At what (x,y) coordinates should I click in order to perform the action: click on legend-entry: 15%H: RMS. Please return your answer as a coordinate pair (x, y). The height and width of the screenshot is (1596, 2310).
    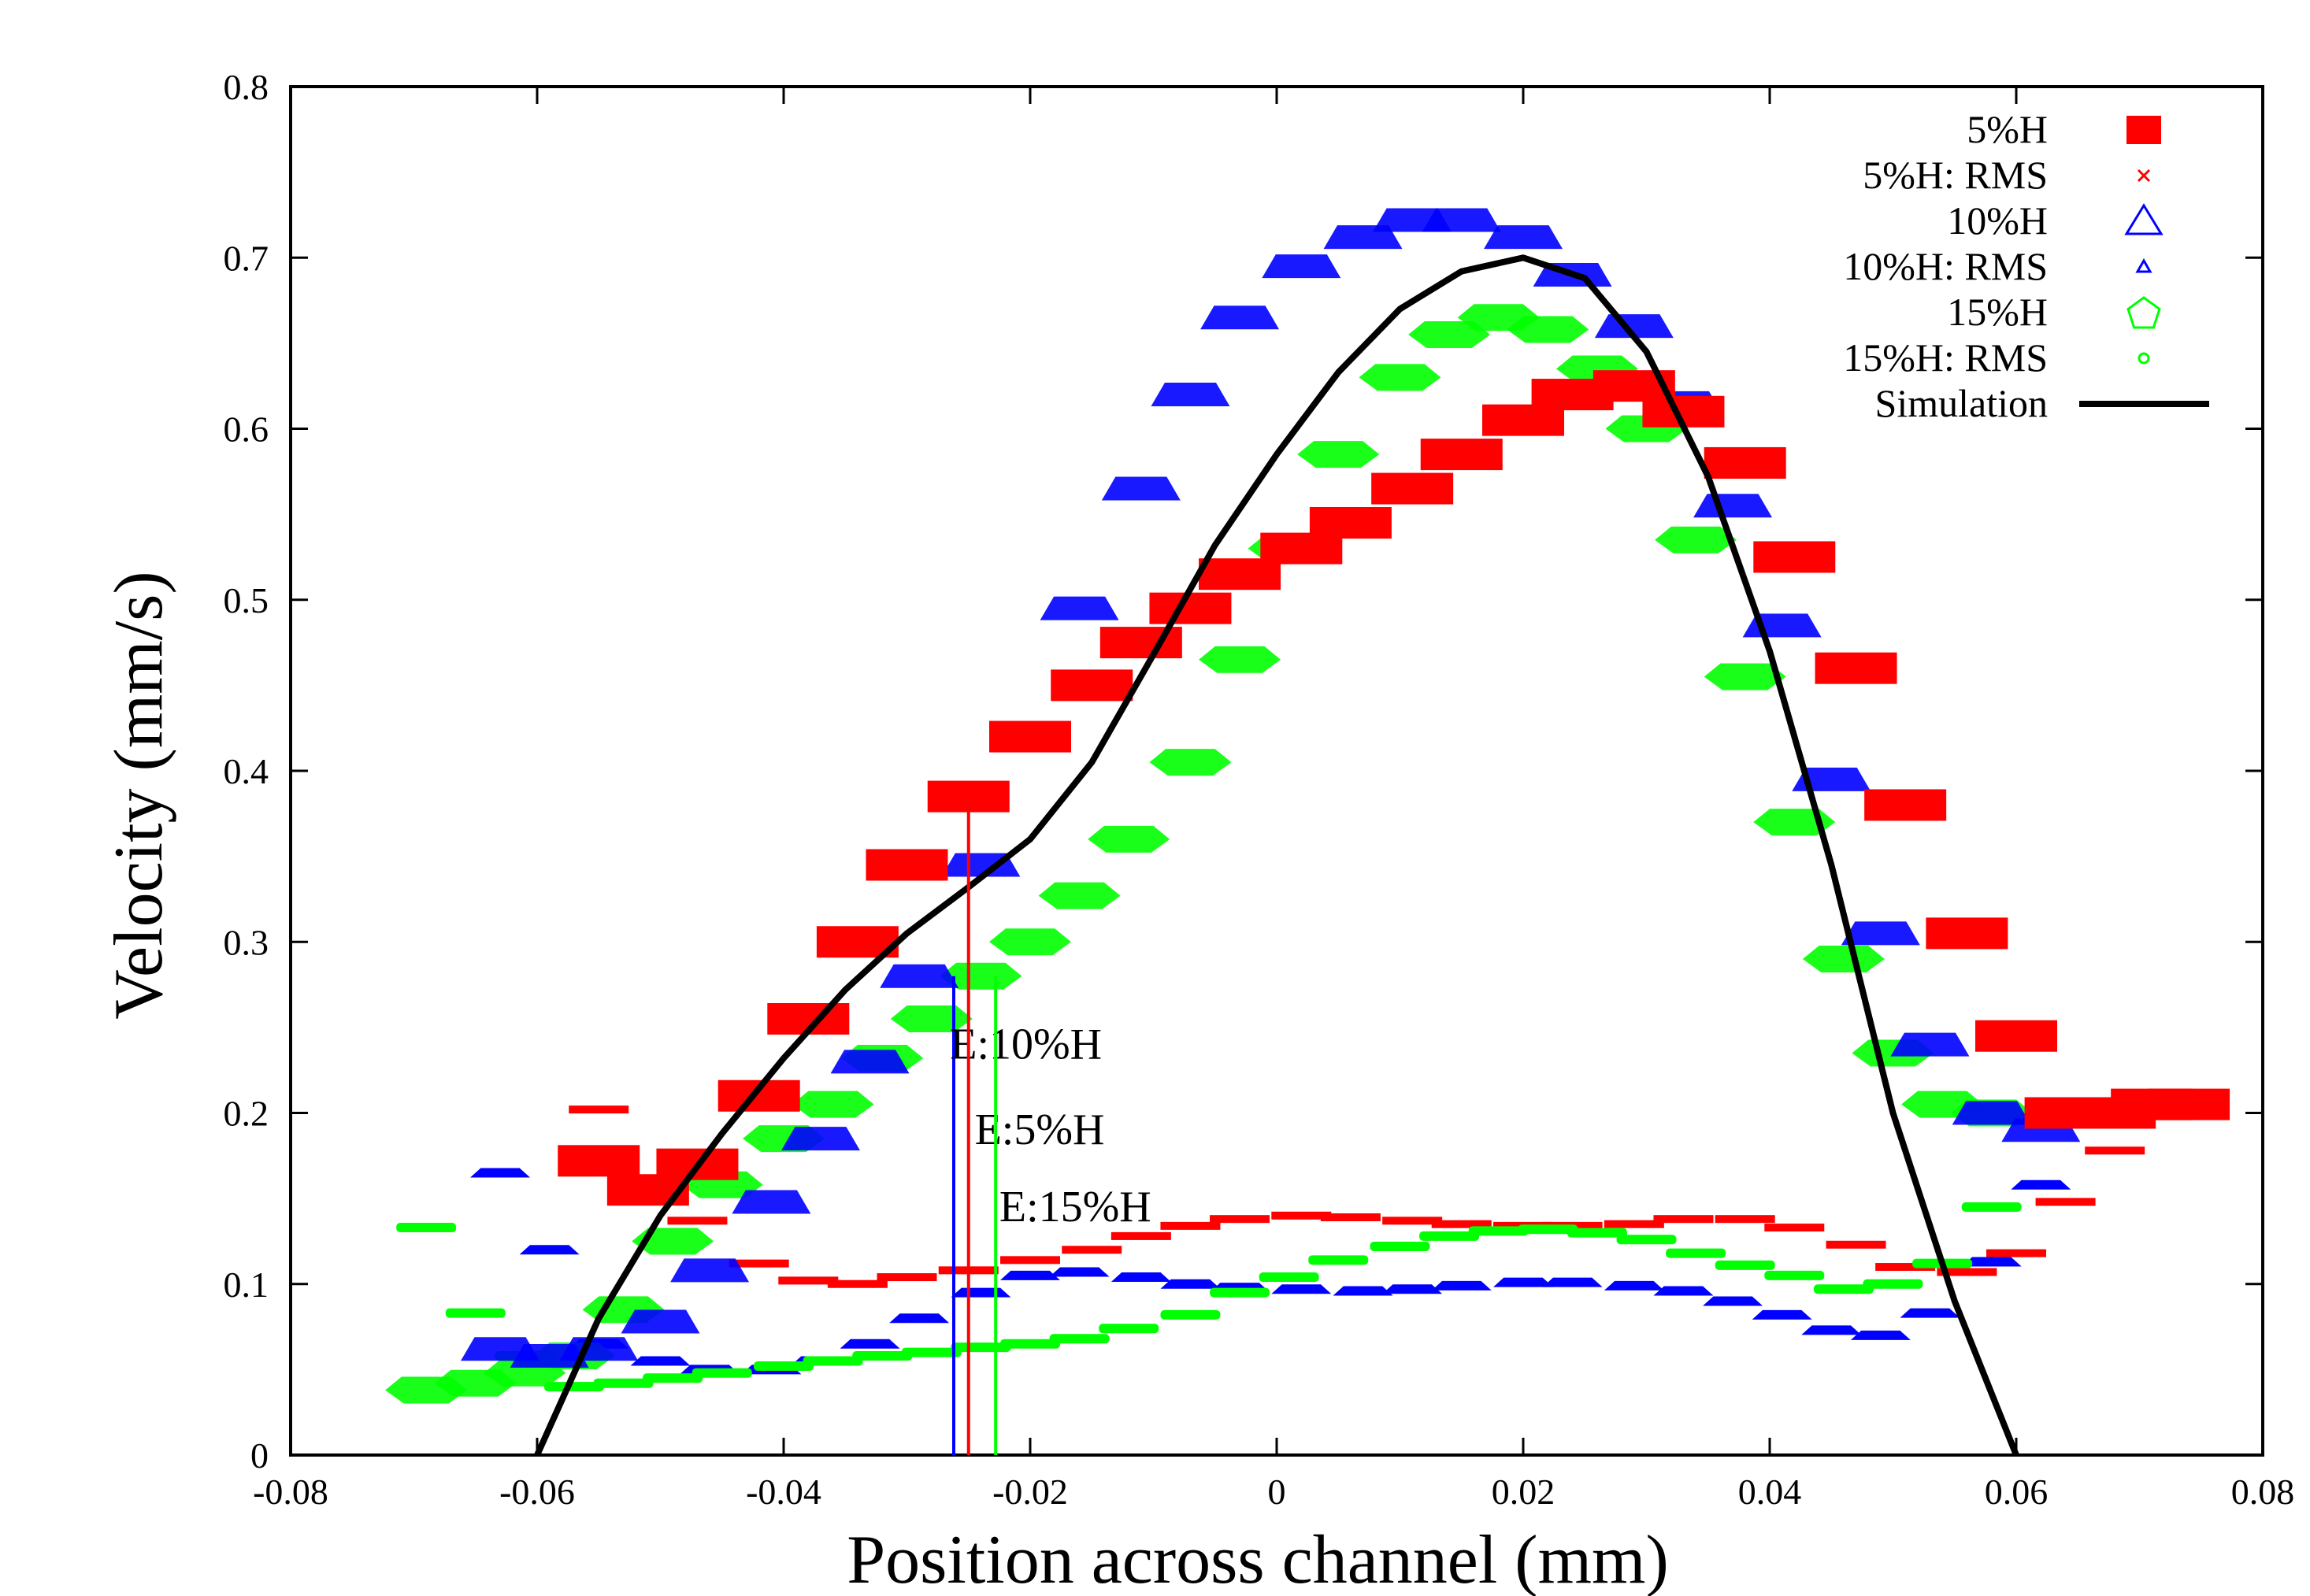
    Looking at the image, I should click on (1997, 357).